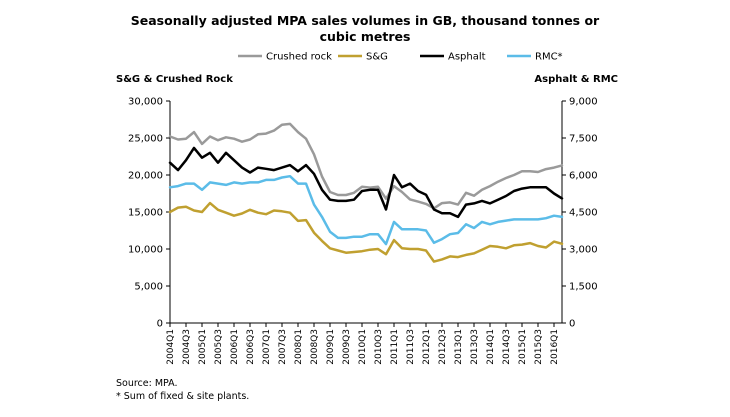 This screenshot has height=417, width=730. Describe the element at coordinates (411, 347) in the screenshot. I see `x-tick-label: 2011Q3` at that location.